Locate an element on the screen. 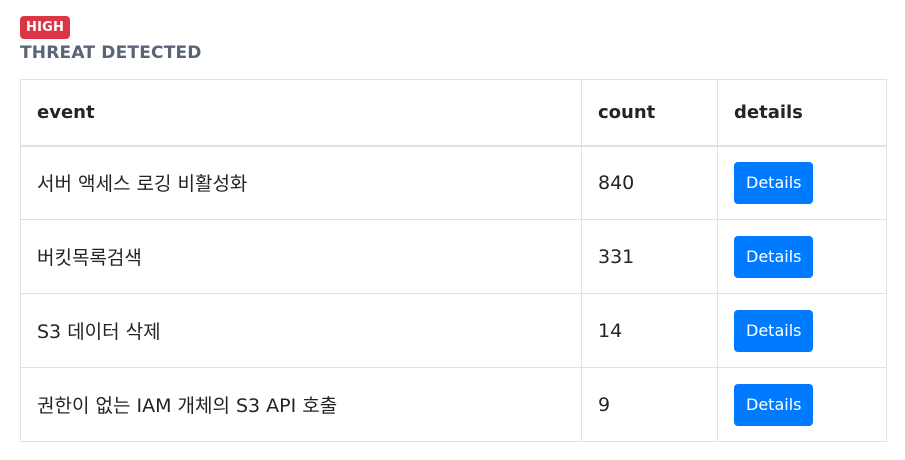 This screenshot has width=905, height=460. event-cell: 서버 액세스 로깅 비활성화 is located at coordinates (301, 182).